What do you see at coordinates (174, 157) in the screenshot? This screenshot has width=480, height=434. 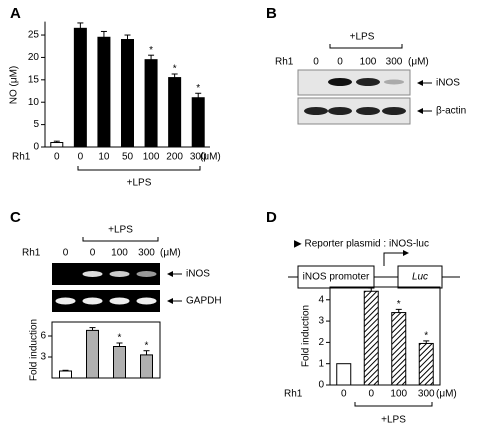 I see `x-tick-label: 200` at bounding box center [174, 157].